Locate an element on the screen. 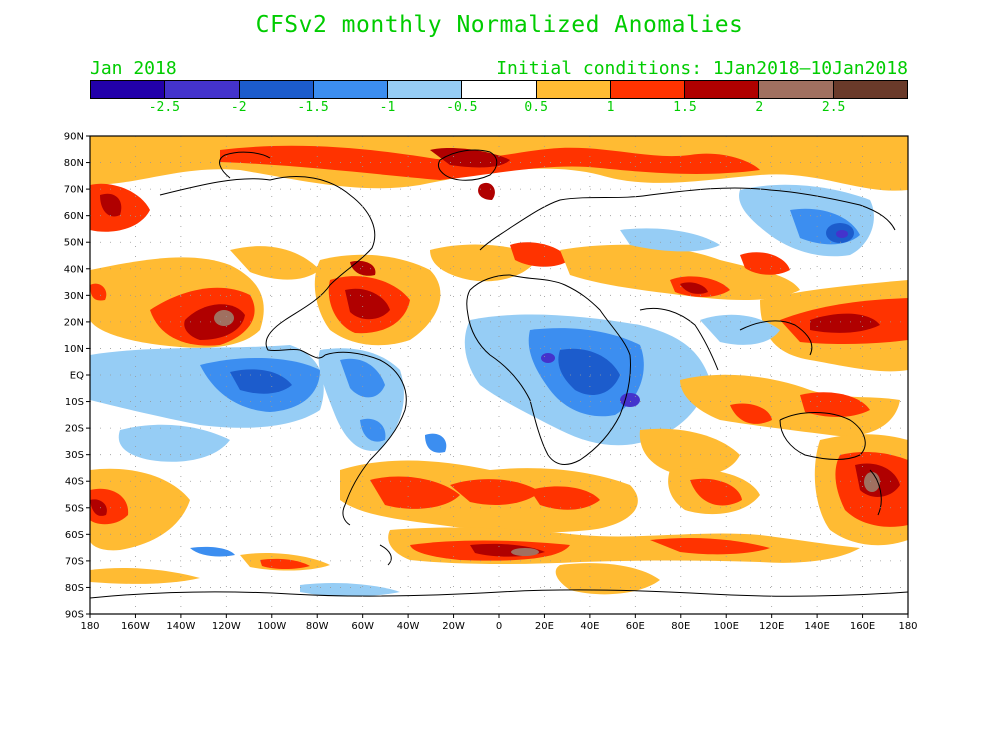 Image resolution: width=999 pixels, height=754 pixels. lon-label: 20W is located at coordinates (453, 626).